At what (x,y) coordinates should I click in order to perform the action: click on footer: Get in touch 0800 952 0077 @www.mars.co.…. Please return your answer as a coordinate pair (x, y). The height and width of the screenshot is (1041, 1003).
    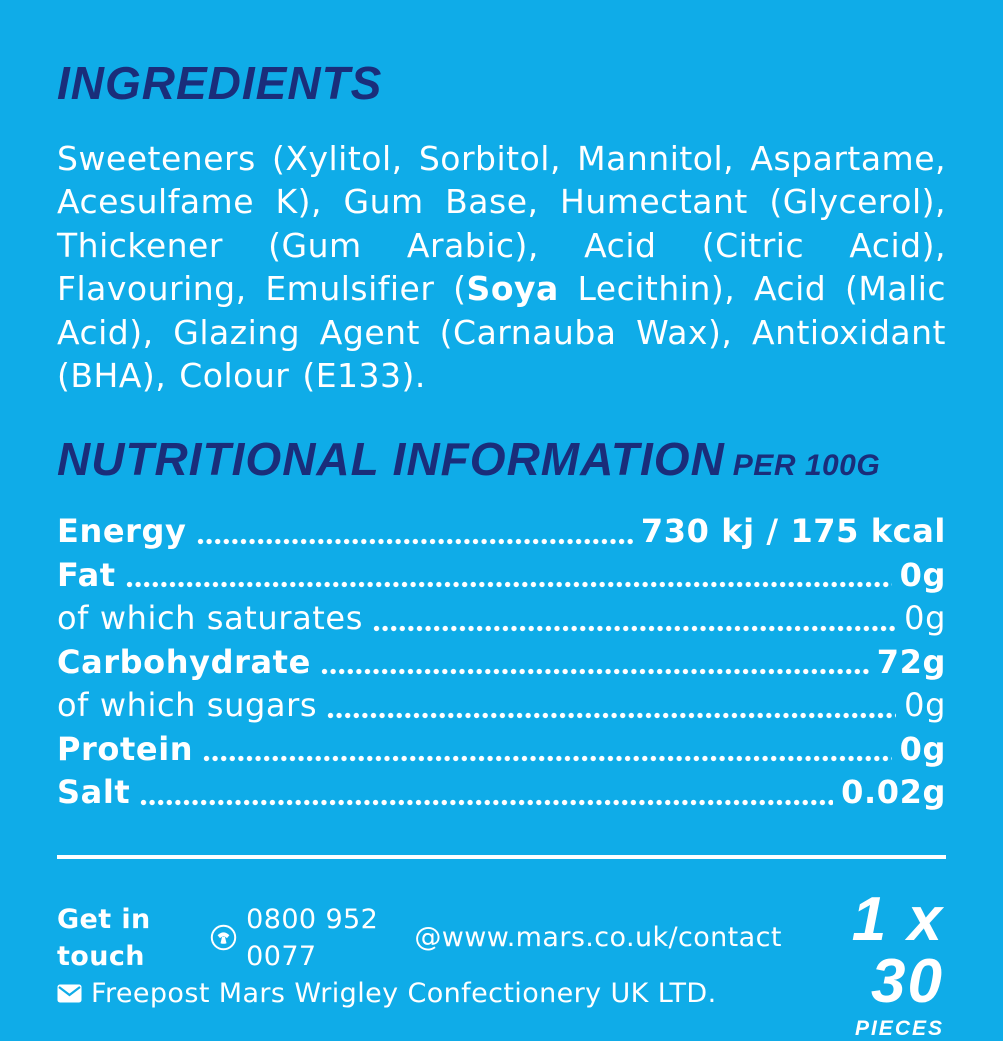
    Looking at the image, I should click on (501, 964).